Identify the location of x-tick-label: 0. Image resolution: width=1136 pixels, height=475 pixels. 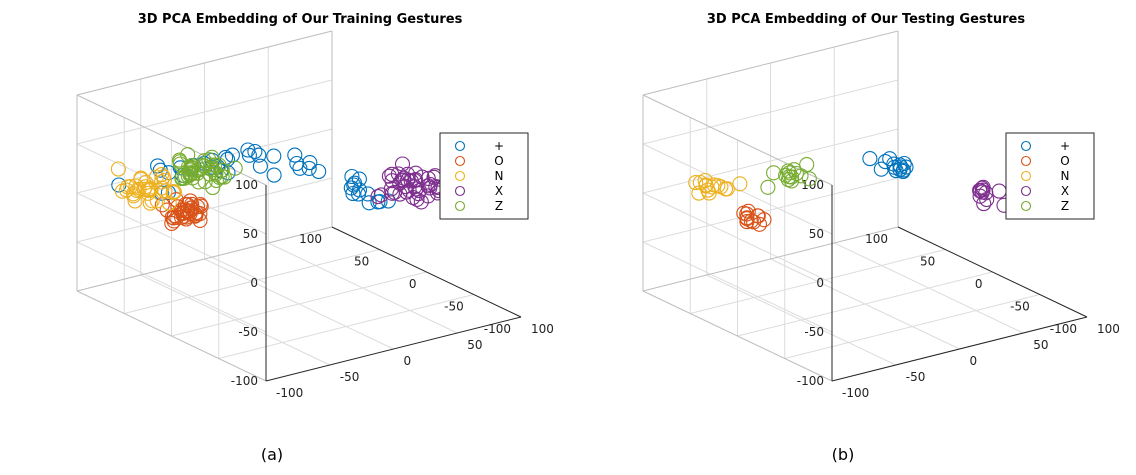
(979, 284).